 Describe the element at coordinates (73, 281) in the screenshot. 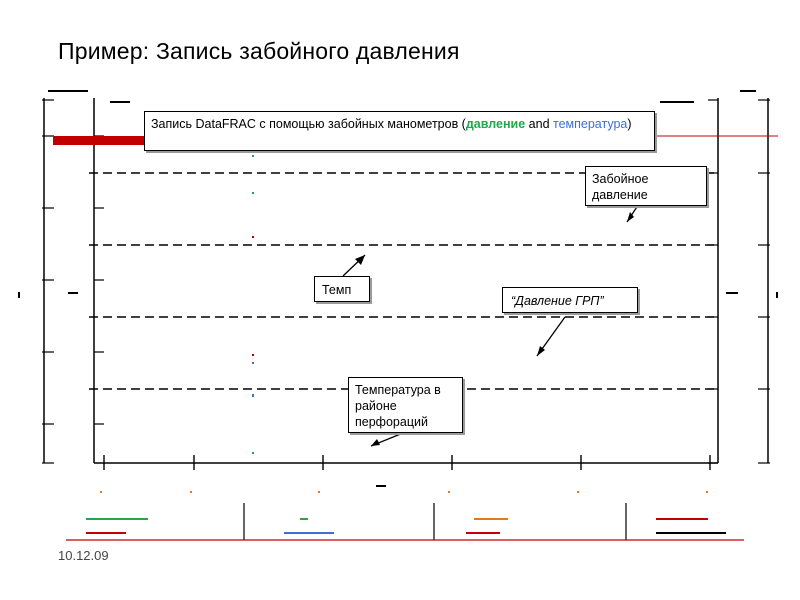

I see `left-axis-ticks` at that location.